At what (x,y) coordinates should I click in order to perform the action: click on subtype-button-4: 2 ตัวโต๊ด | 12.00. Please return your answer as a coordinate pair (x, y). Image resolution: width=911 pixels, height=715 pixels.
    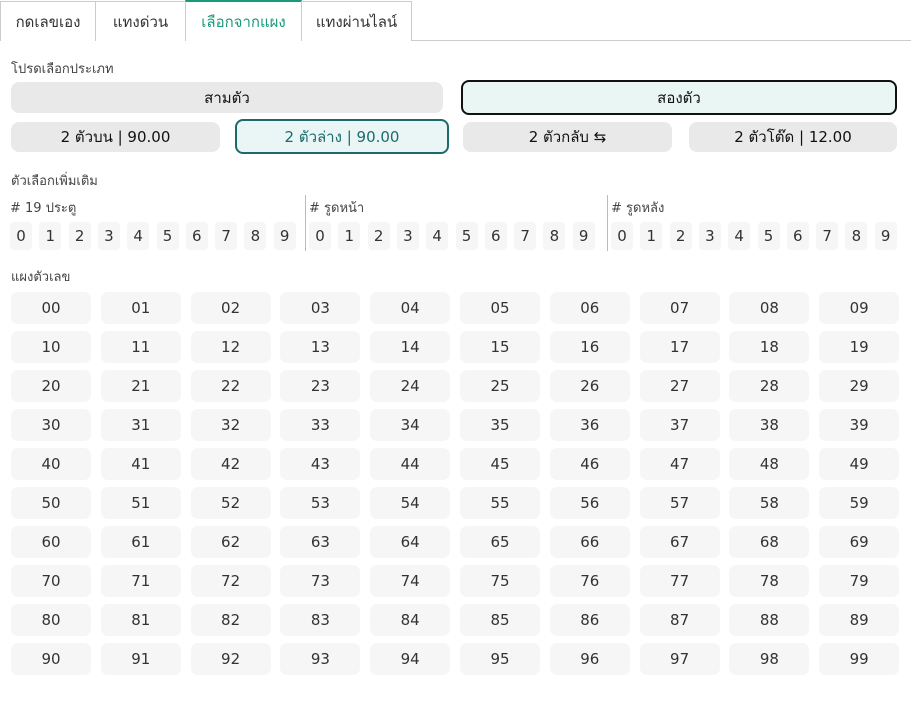
    Looking at the image, I should click on (793, 137).